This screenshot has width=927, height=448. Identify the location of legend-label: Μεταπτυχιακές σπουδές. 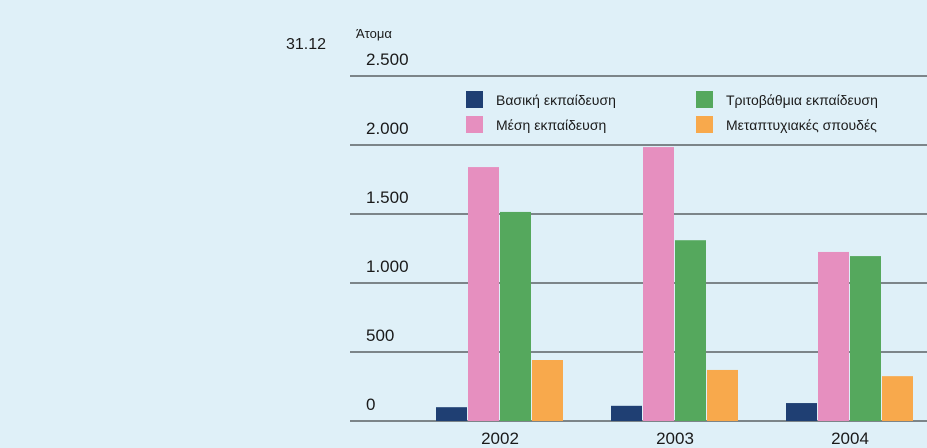
(801, 125).